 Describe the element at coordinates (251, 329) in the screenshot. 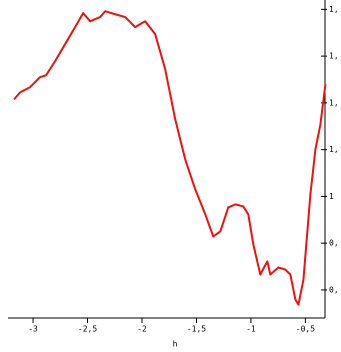

I see `x-tick-label: -1` at that location.